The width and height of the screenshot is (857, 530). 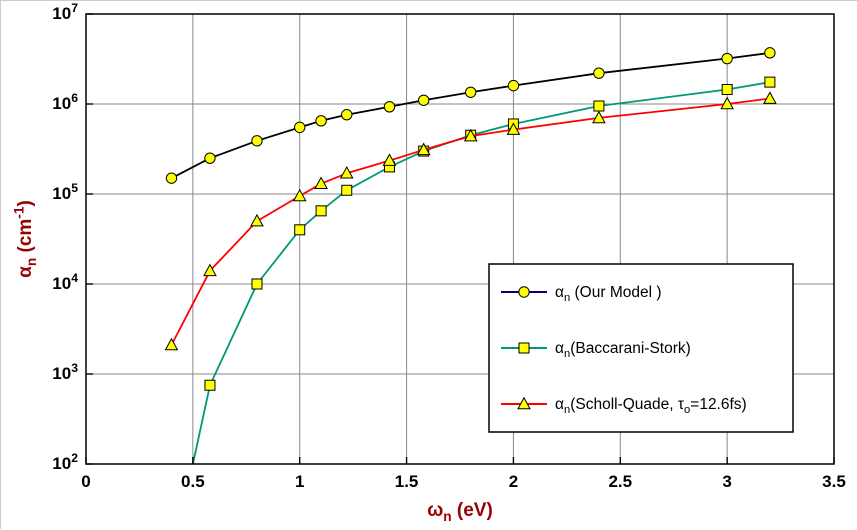 I want to click on x-tick-label: 3, so click(x=726, y=481).